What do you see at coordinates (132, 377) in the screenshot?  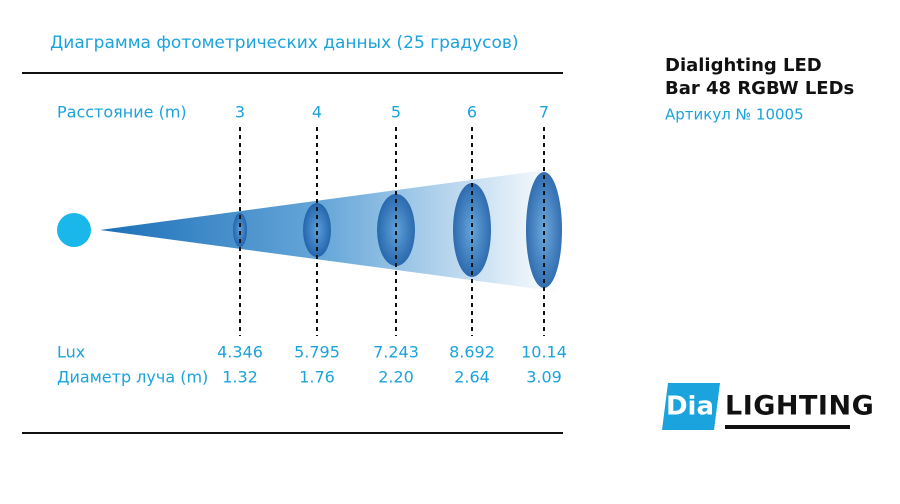 I see `row-label: Диаметр луча (m)` at bounding box center [132, 377].